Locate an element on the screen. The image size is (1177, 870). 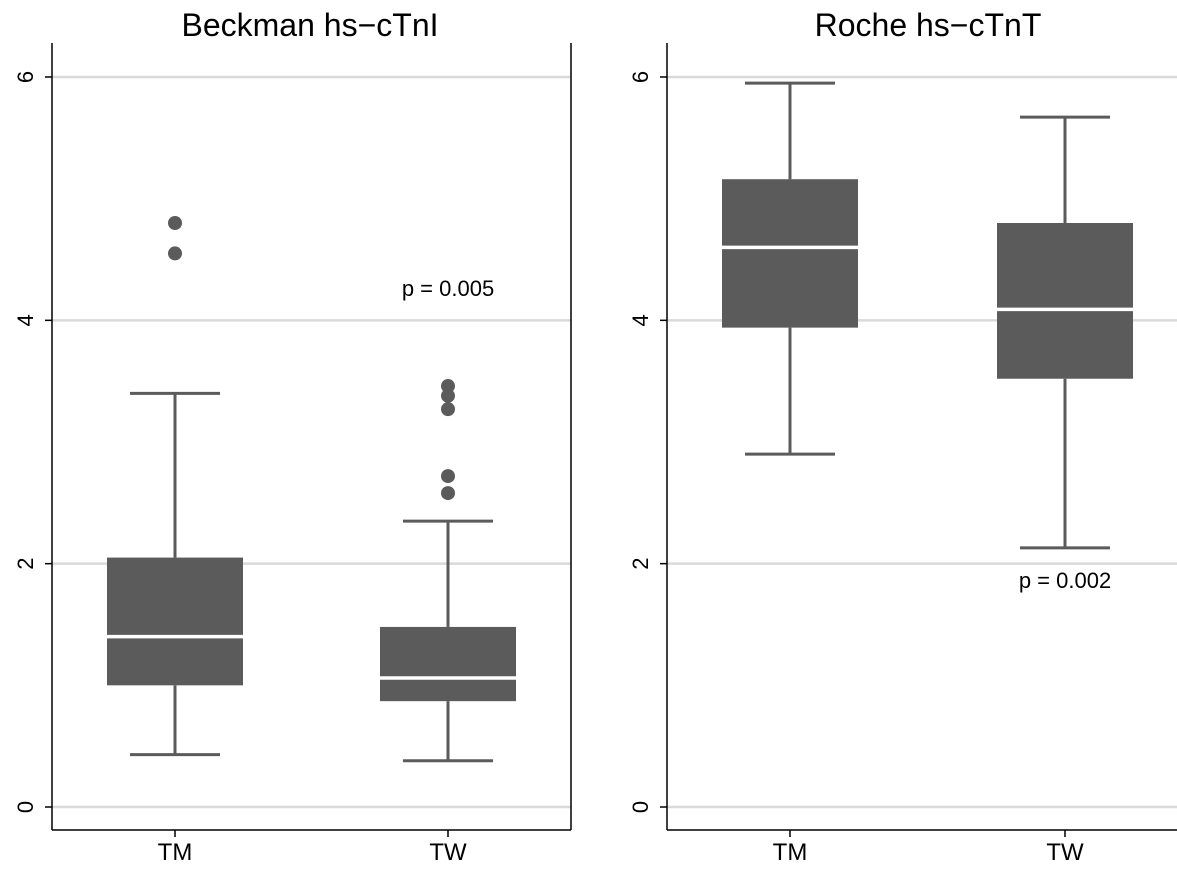
chart-title: Beckman hs−cTnI is located at coordinates (310, 25).